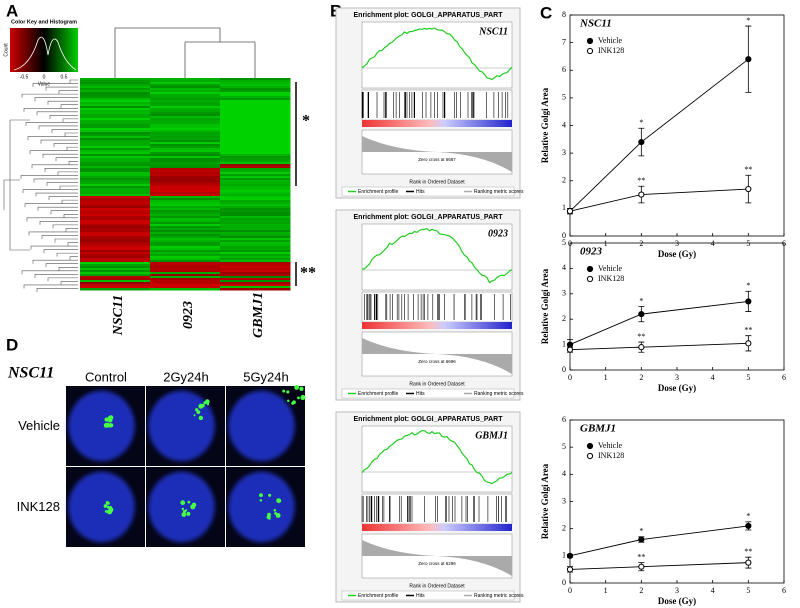  What do you see at coordinates (185, 52) in the screenshot?
I see `top-dendrogram` at bounding box center [185, 52].